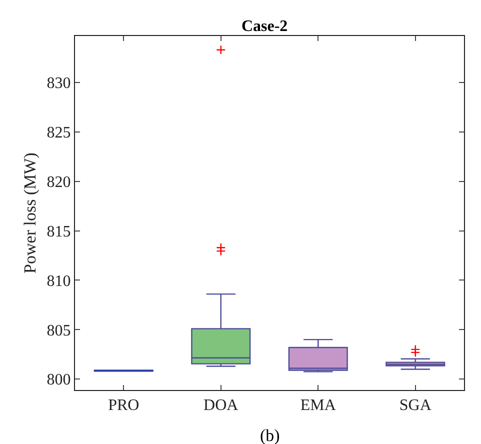 The image size is (481, 444). Describe the element at coordinates (264, 27) in the screenshot. I see `chart-title: Case-2` at that location.